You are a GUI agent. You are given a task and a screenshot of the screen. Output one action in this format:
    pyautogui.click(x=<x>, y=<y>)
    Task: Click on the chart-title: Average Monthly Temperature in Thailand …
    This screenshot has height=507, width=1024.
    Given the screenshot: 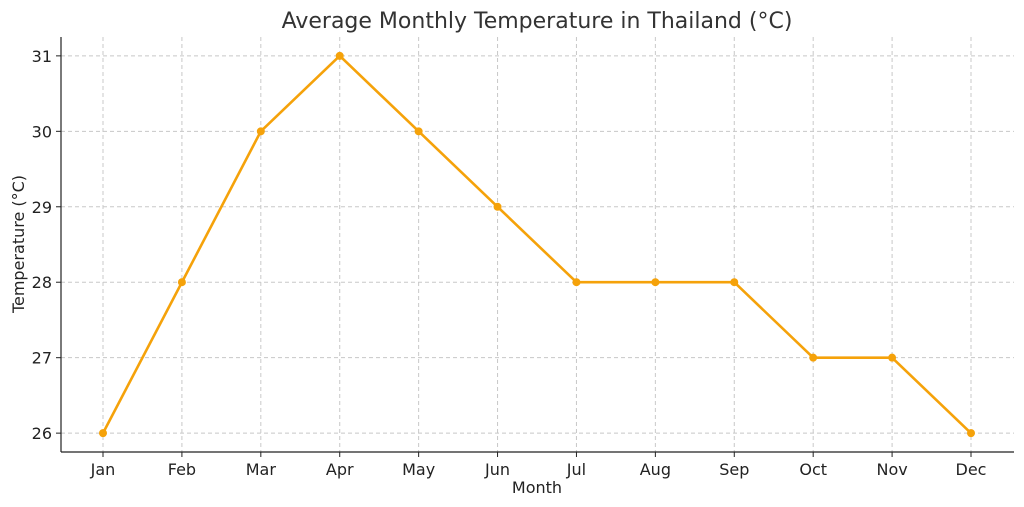 What is the action you would take?
    pyautogui.click(x=537, y=21)
    